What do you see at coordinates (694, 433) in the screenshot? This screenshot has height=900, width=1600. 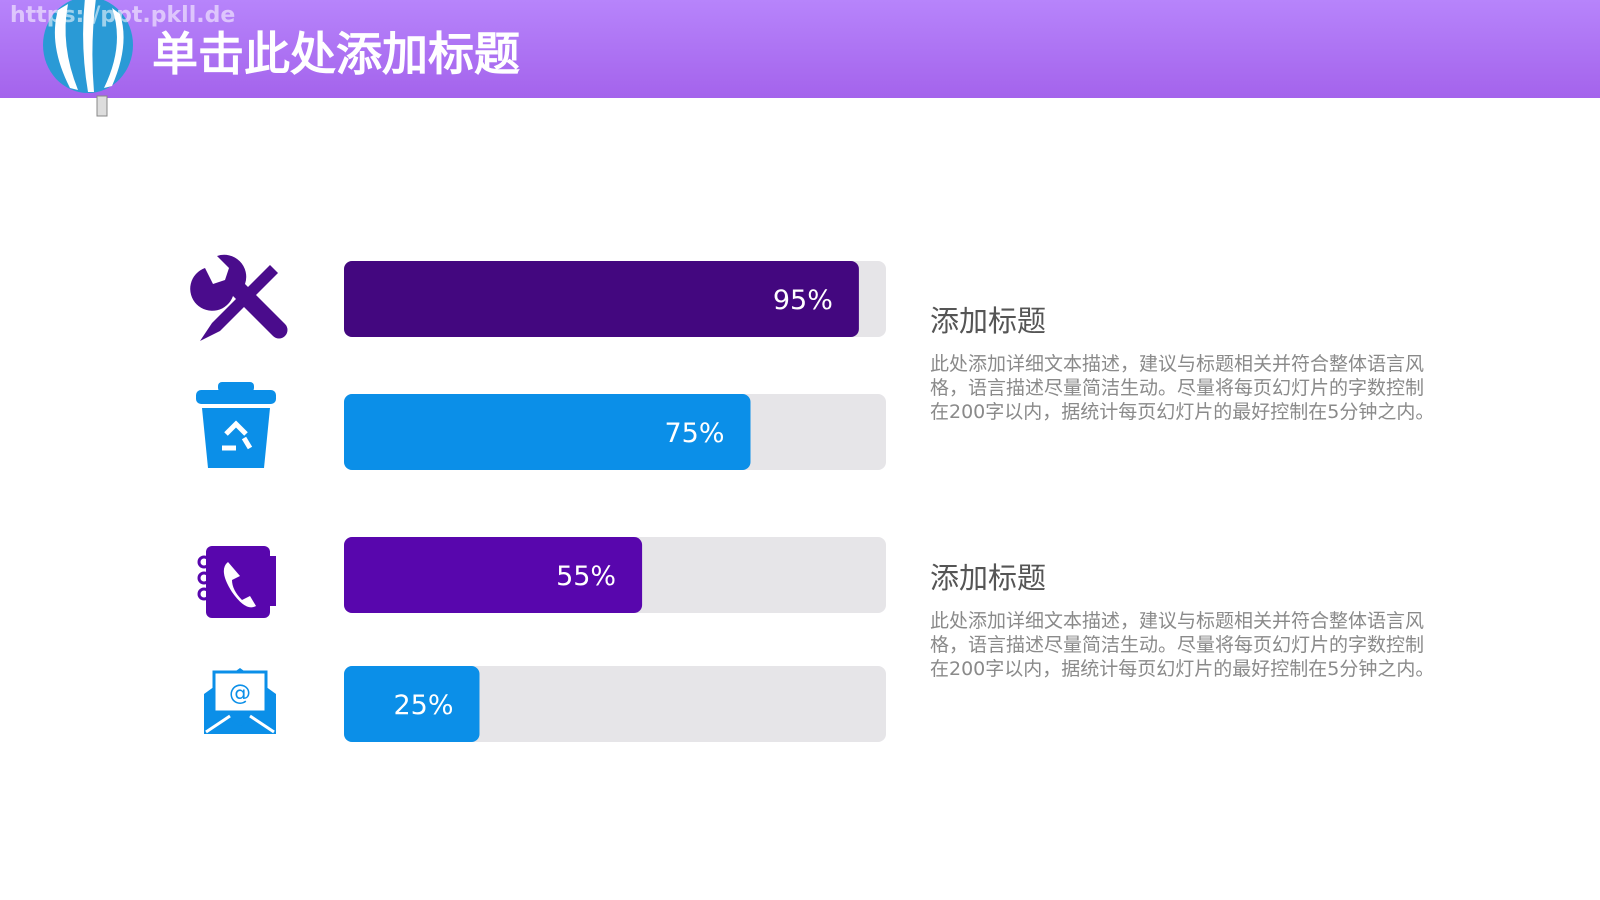 I see `value-label: 75%` at bounding box center [694, 433].